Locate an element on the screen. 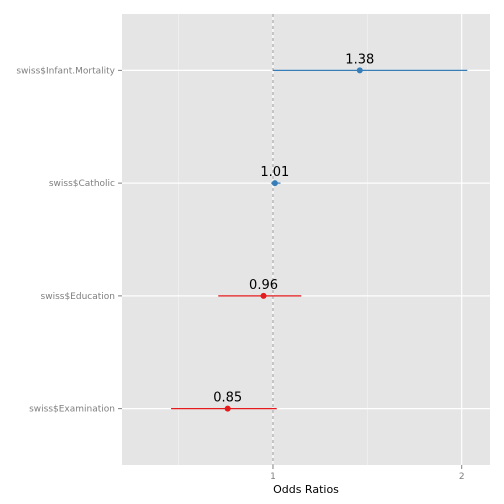  x-tick-label: 2 is located at coordinates (462, 477).